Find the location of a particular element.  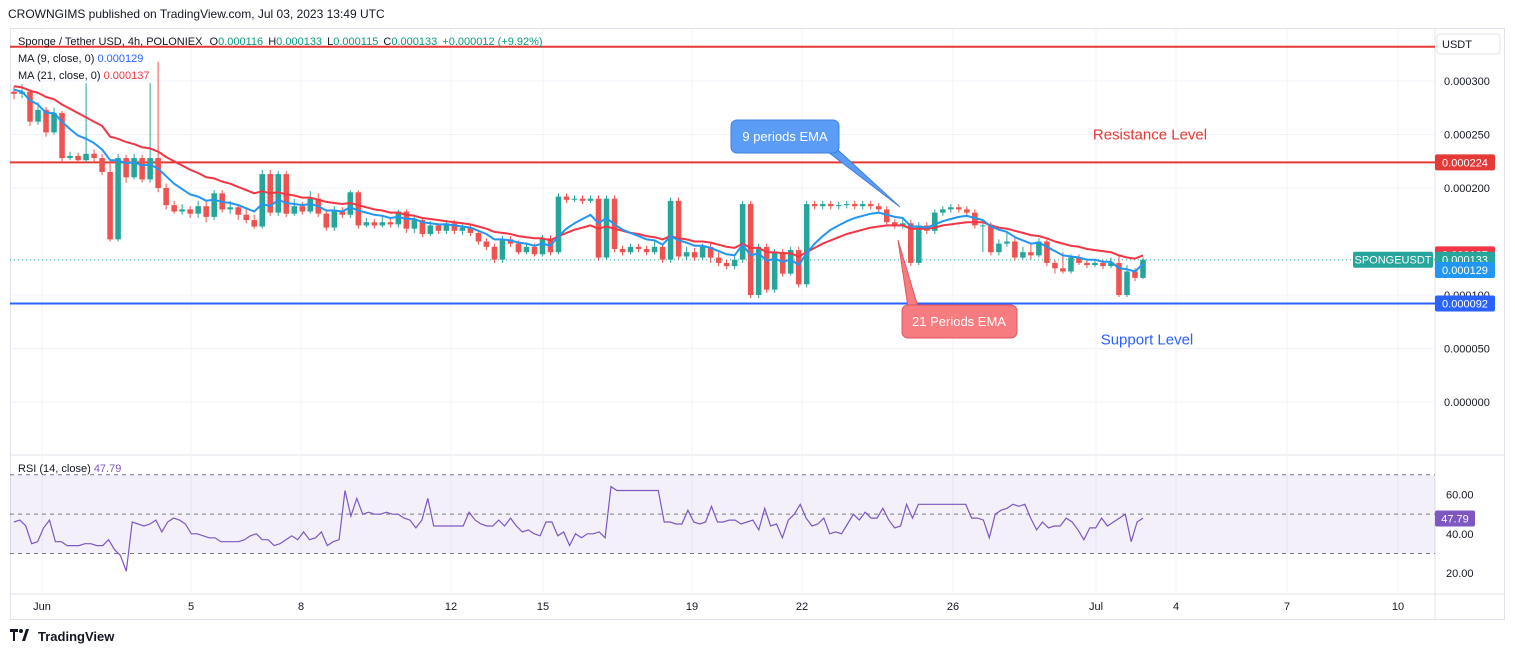

rsi-tick-label: 40.00 is located at coordinates (1460, 535).